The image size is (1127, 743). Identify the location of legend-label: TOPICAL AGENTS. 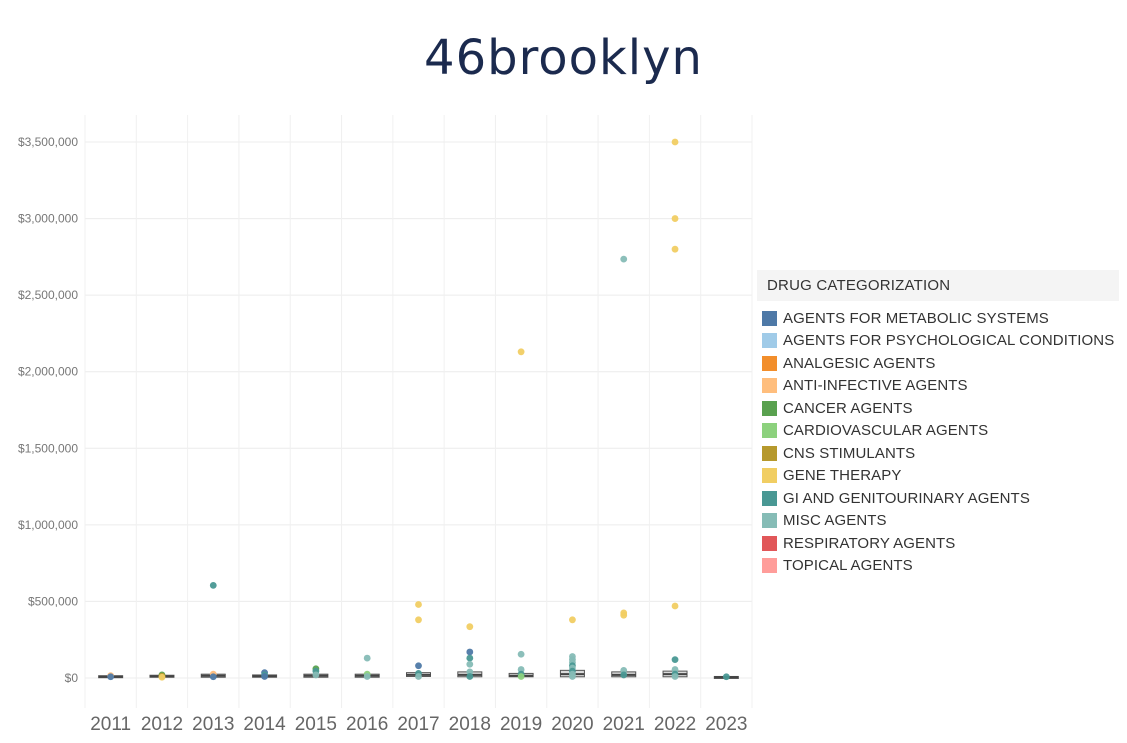
(848, 566).